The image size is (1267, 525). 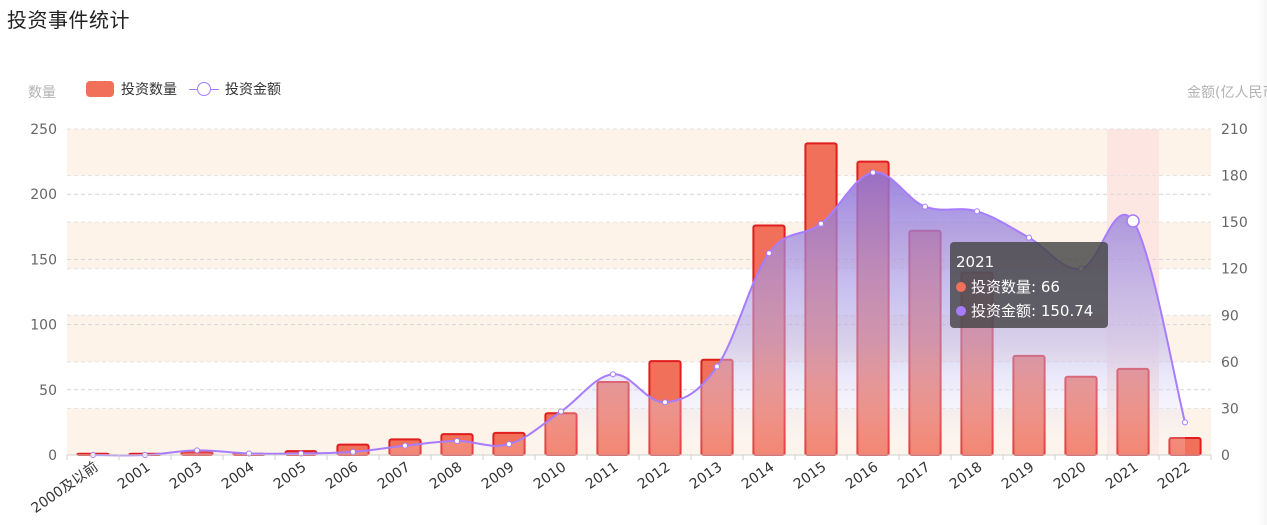 I want to click on amount-point-2007, so click(x=405, y=445).